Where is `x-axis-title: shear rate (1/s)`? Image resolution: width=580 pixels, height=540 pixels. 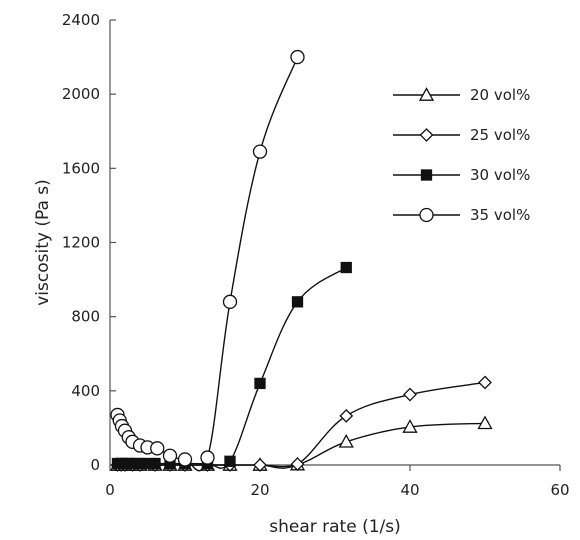
x-axis-title: shear rate (1/s) is located at coordinates (335, 527).